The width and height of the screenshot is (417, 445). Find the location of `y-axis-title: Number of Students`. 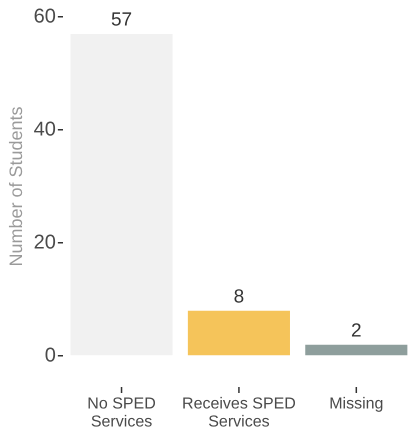

y-axis-title: Number of Students is located at coordinates (16, 186).